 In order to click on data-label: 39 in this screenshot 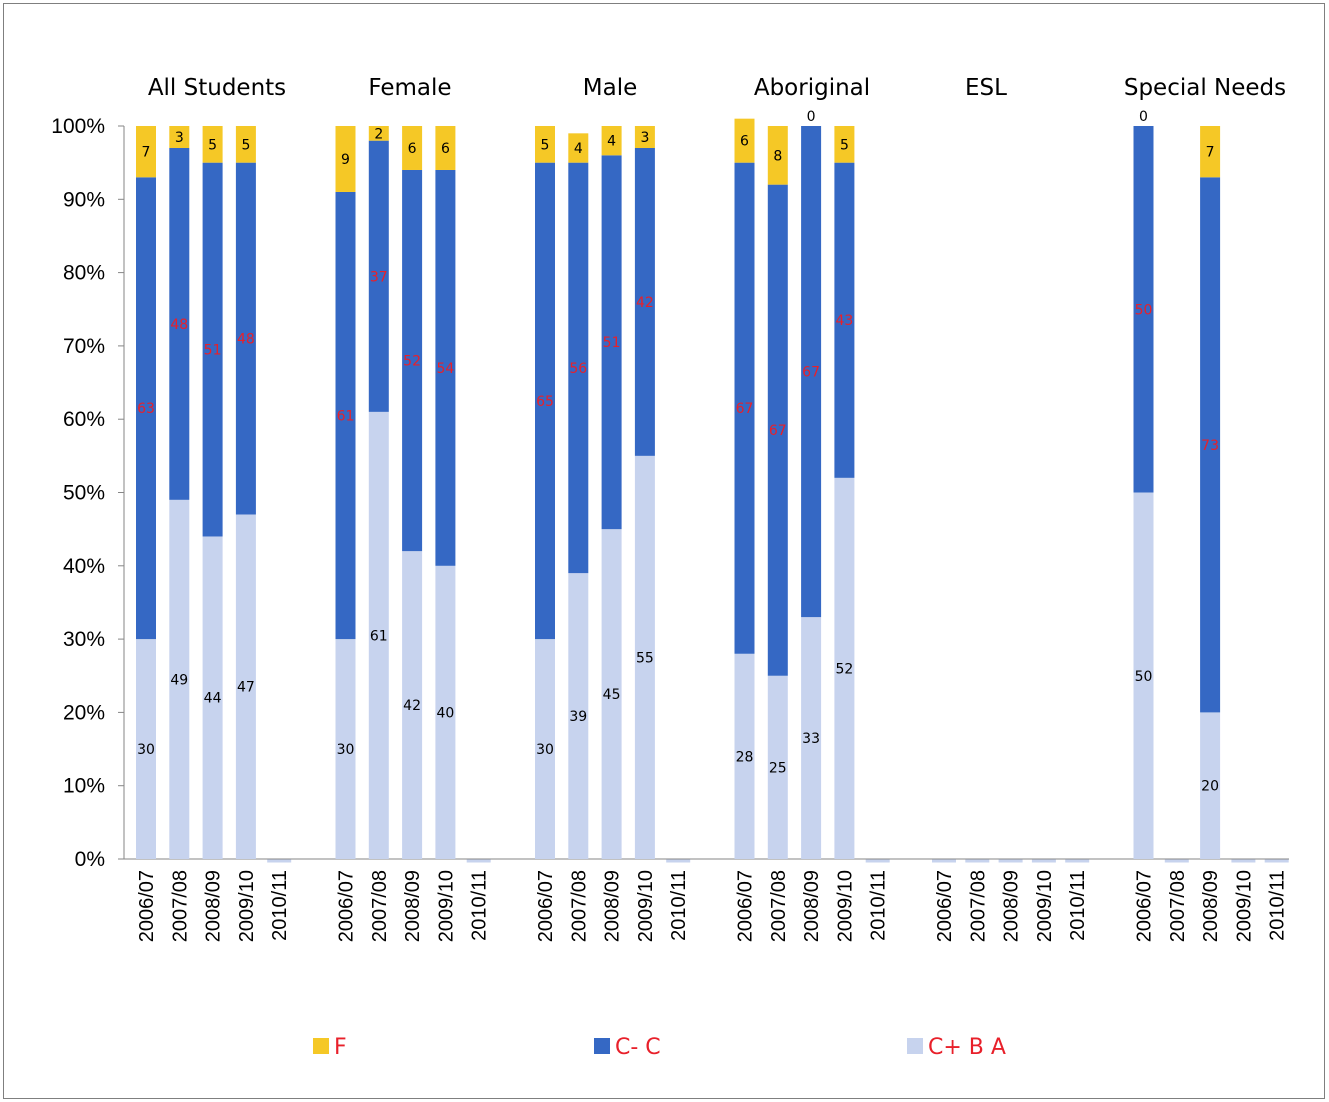, I will do `click(578, 717)`.